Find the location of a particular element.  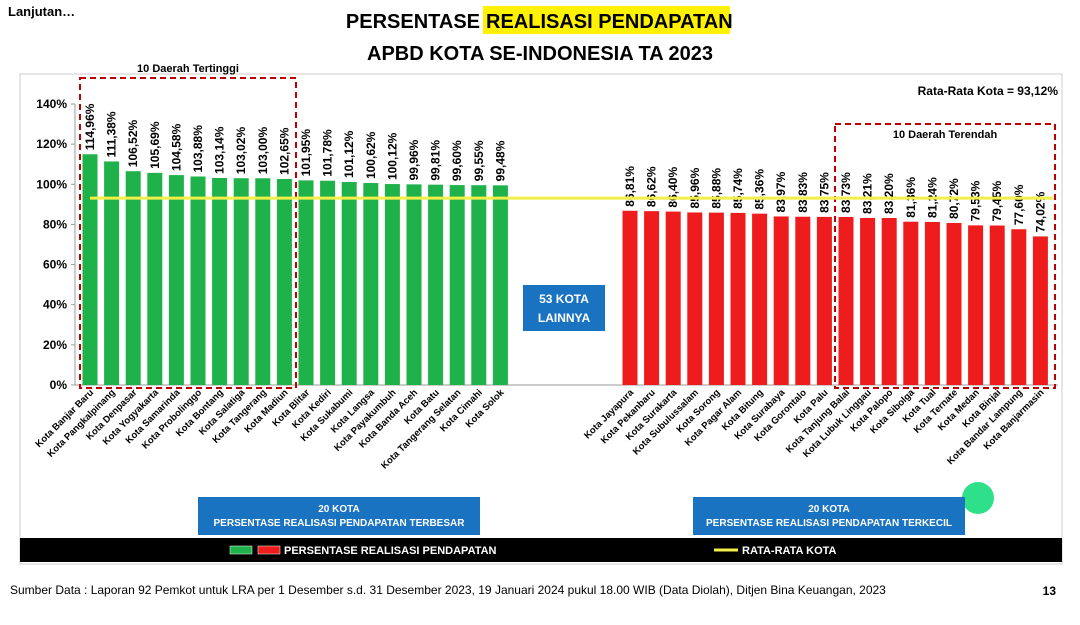

reference-label: Rata-Rata Kota = 93,12% is located at coordinates (988, 91).